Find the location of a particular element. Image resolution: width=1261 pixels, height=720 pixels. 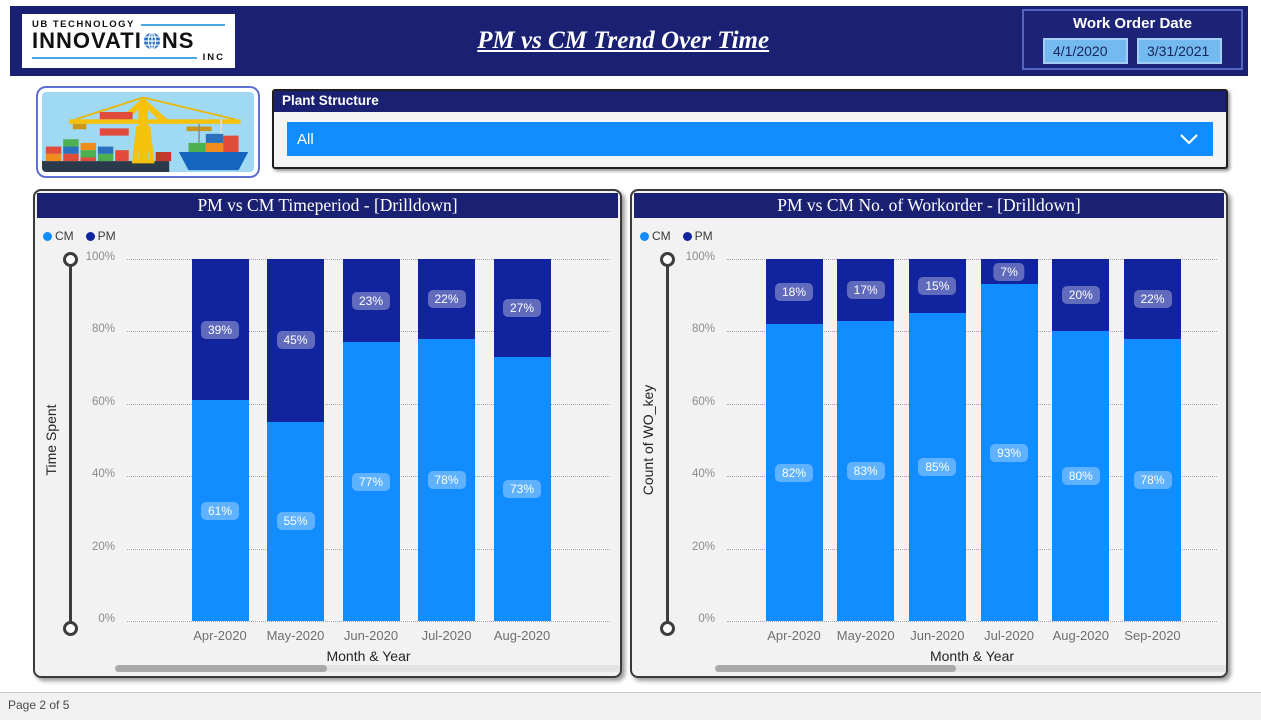

bar-label-cm: 73% is located at coordinates (522, 488).